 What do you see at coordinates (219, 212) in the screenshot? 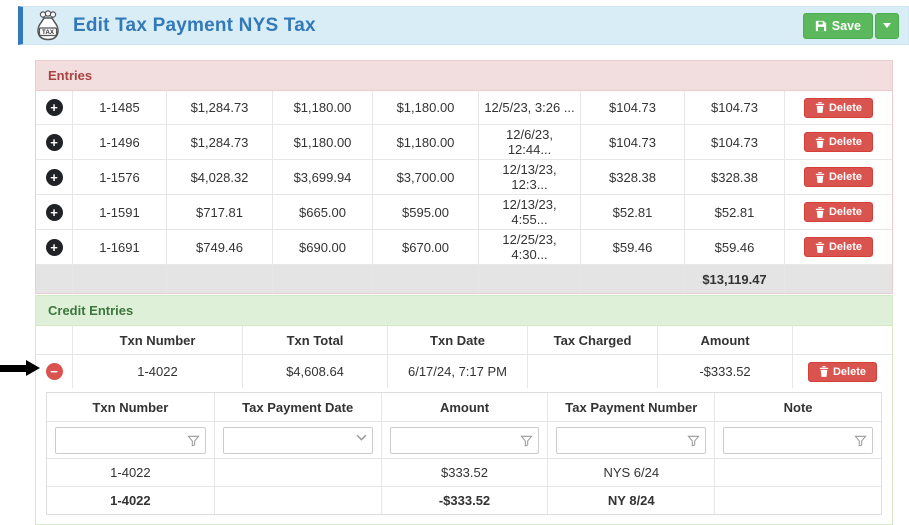
I see `txn-total-cell: $717.81` at bounding box center [219, 212].